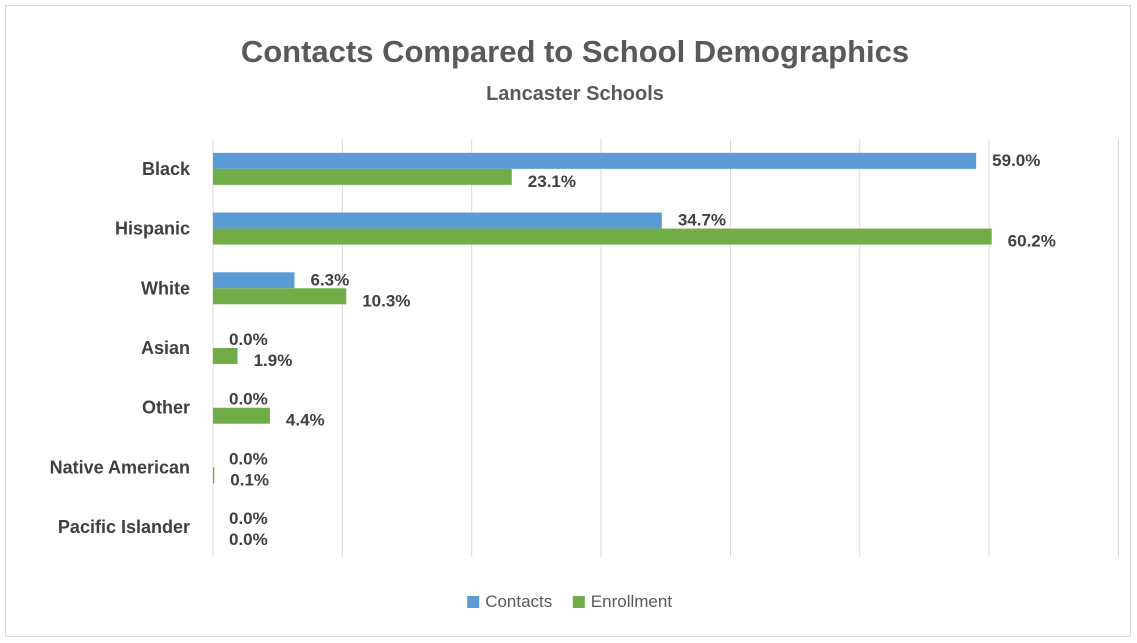  What do you see at coordinates (386, 300) in the screenshot?
I see `data-label-enrollment-white: 10.3%` at bounding box center [386, 300].